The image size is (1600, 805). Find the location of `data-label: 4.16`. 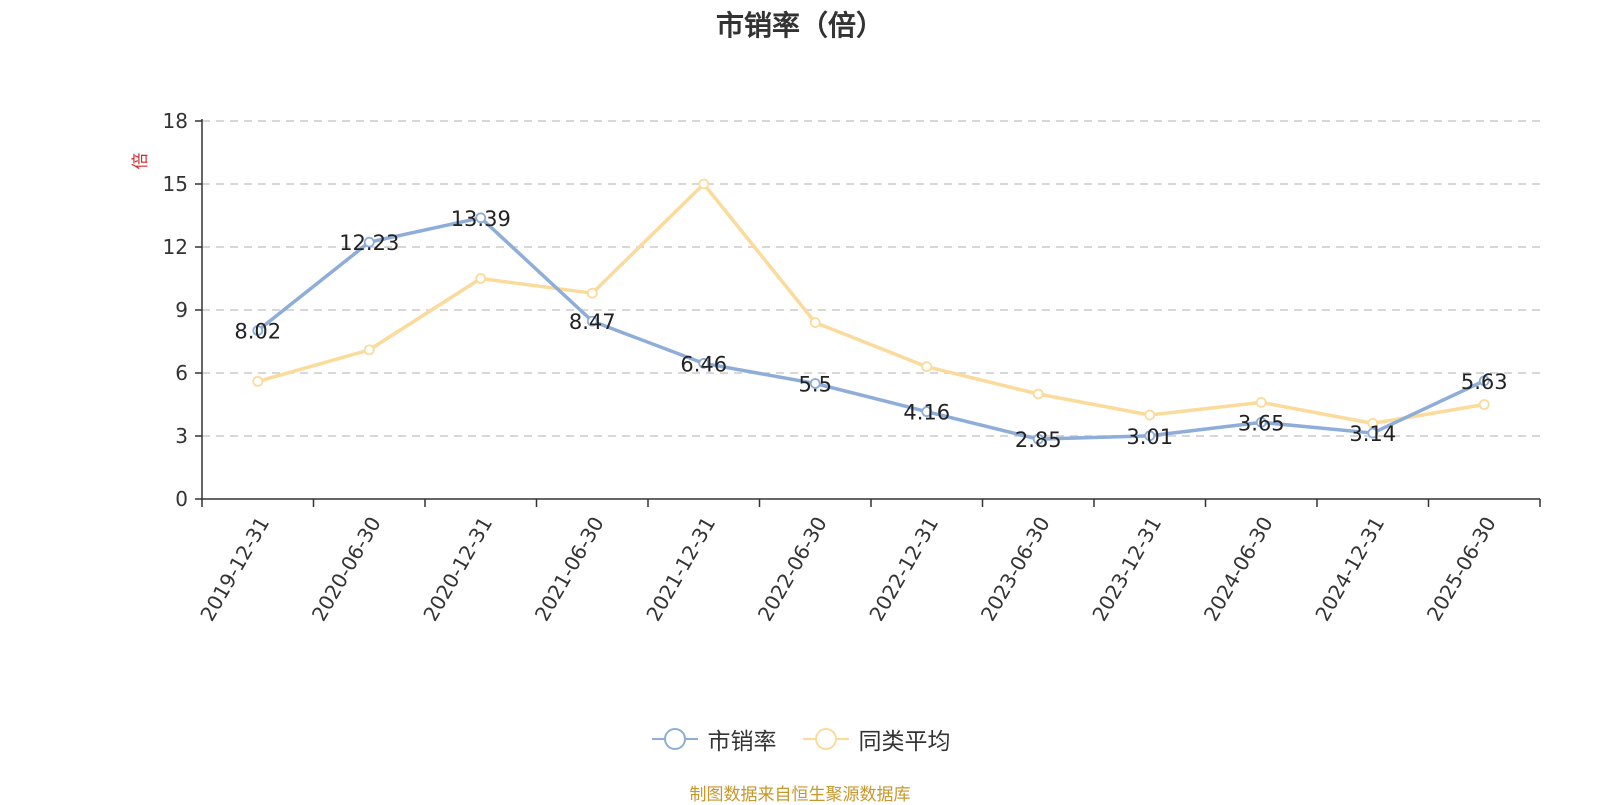

data-label: 4.16 is located at coordinates (926, 413).